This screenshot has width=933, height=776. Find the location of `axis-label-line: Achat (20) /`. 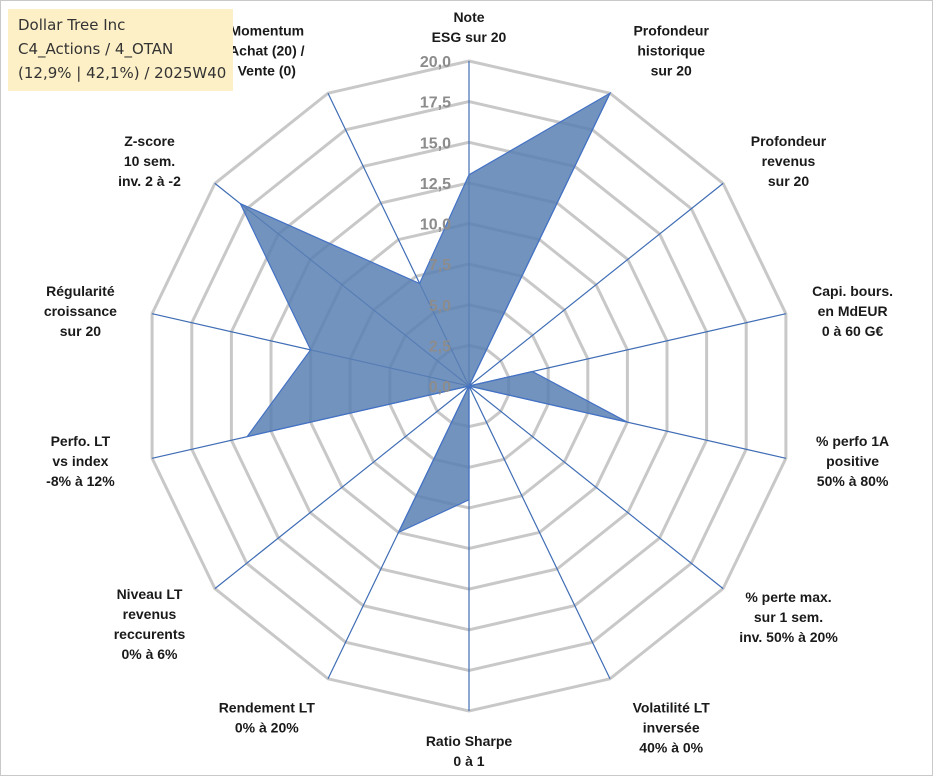

axis-label-line: Achat (20) / is located at coordinates (267, 50).